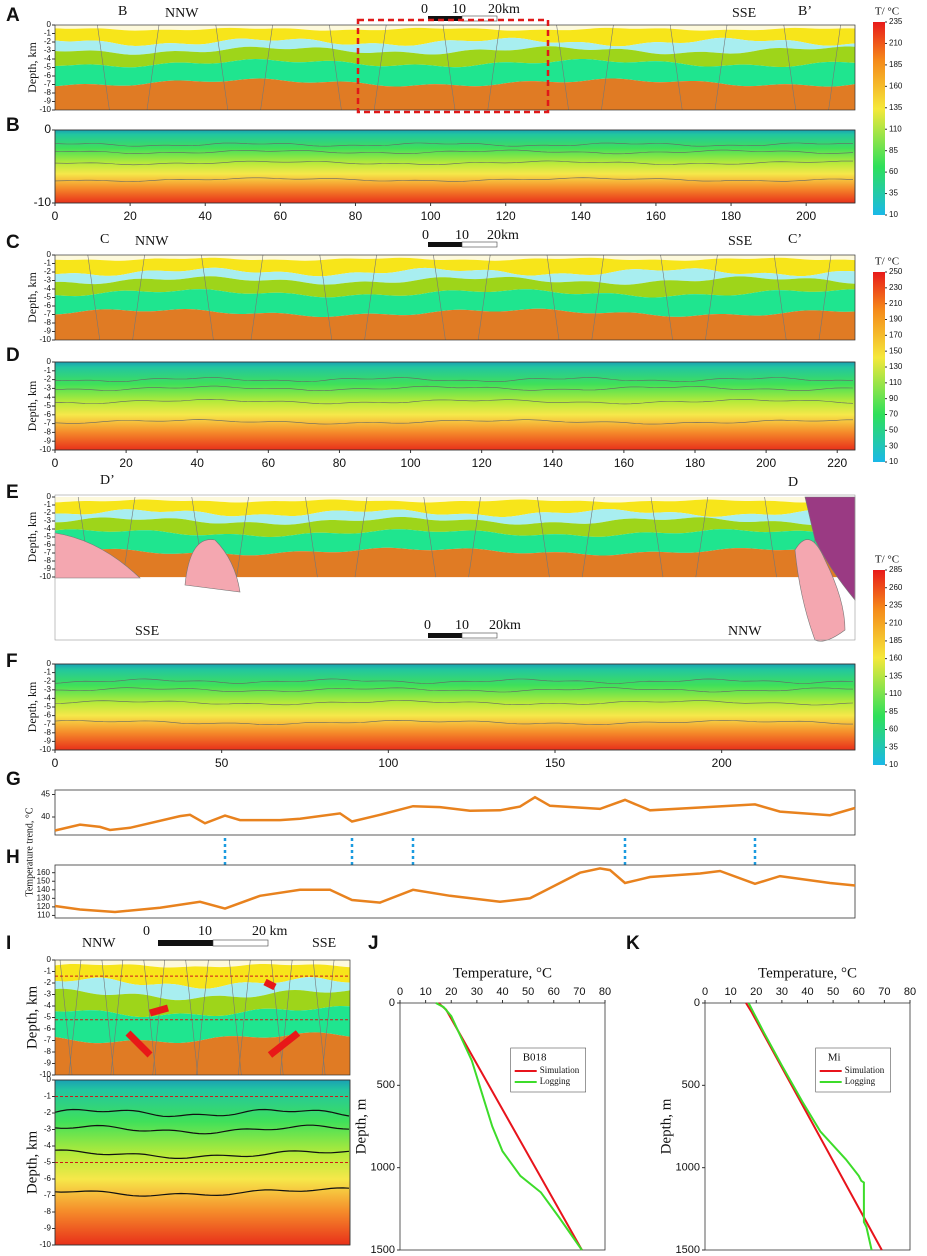  Describe the element at coordinates (455, 813) in the screenshot. I see `data-line` at that location.